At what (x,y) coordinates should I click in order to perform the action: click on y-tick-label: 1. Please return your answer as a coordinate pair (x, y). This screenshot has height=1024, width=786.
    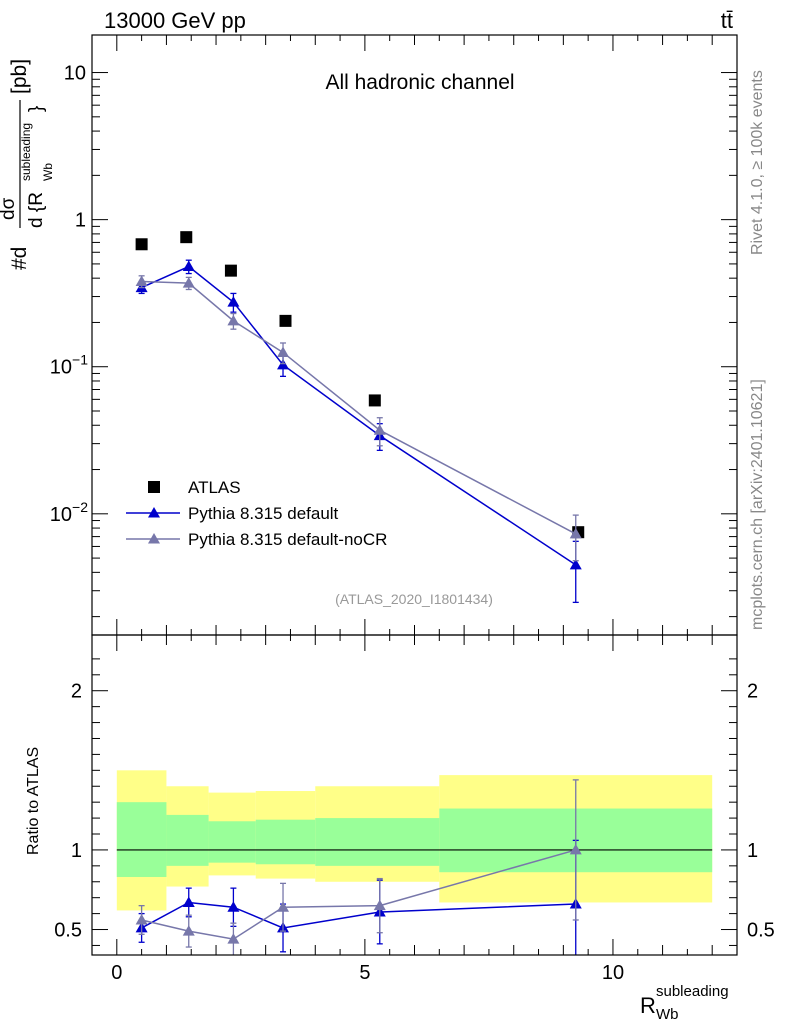
    Looking at the image, I should click on (80, 221).